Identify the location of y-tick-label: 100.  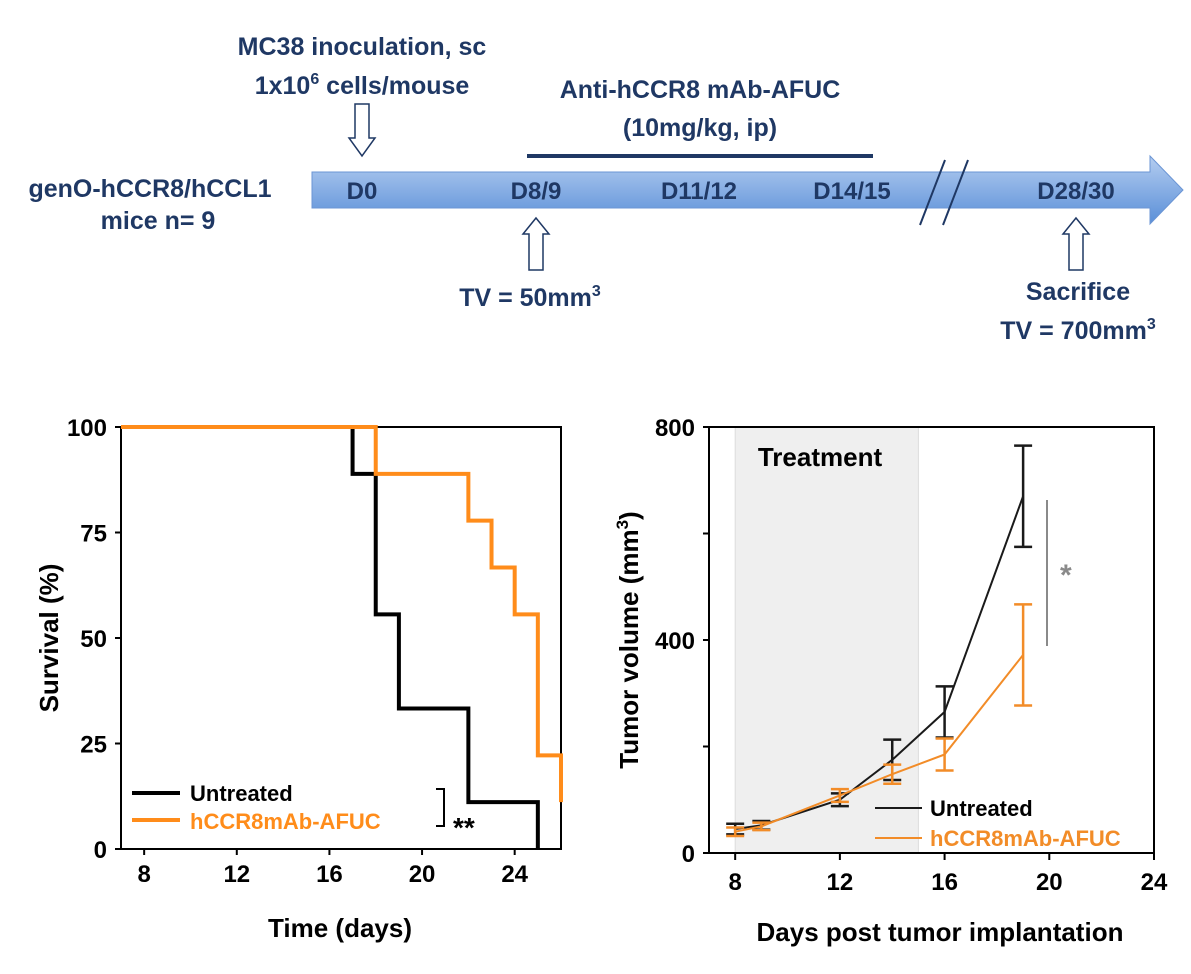
(87, 428).